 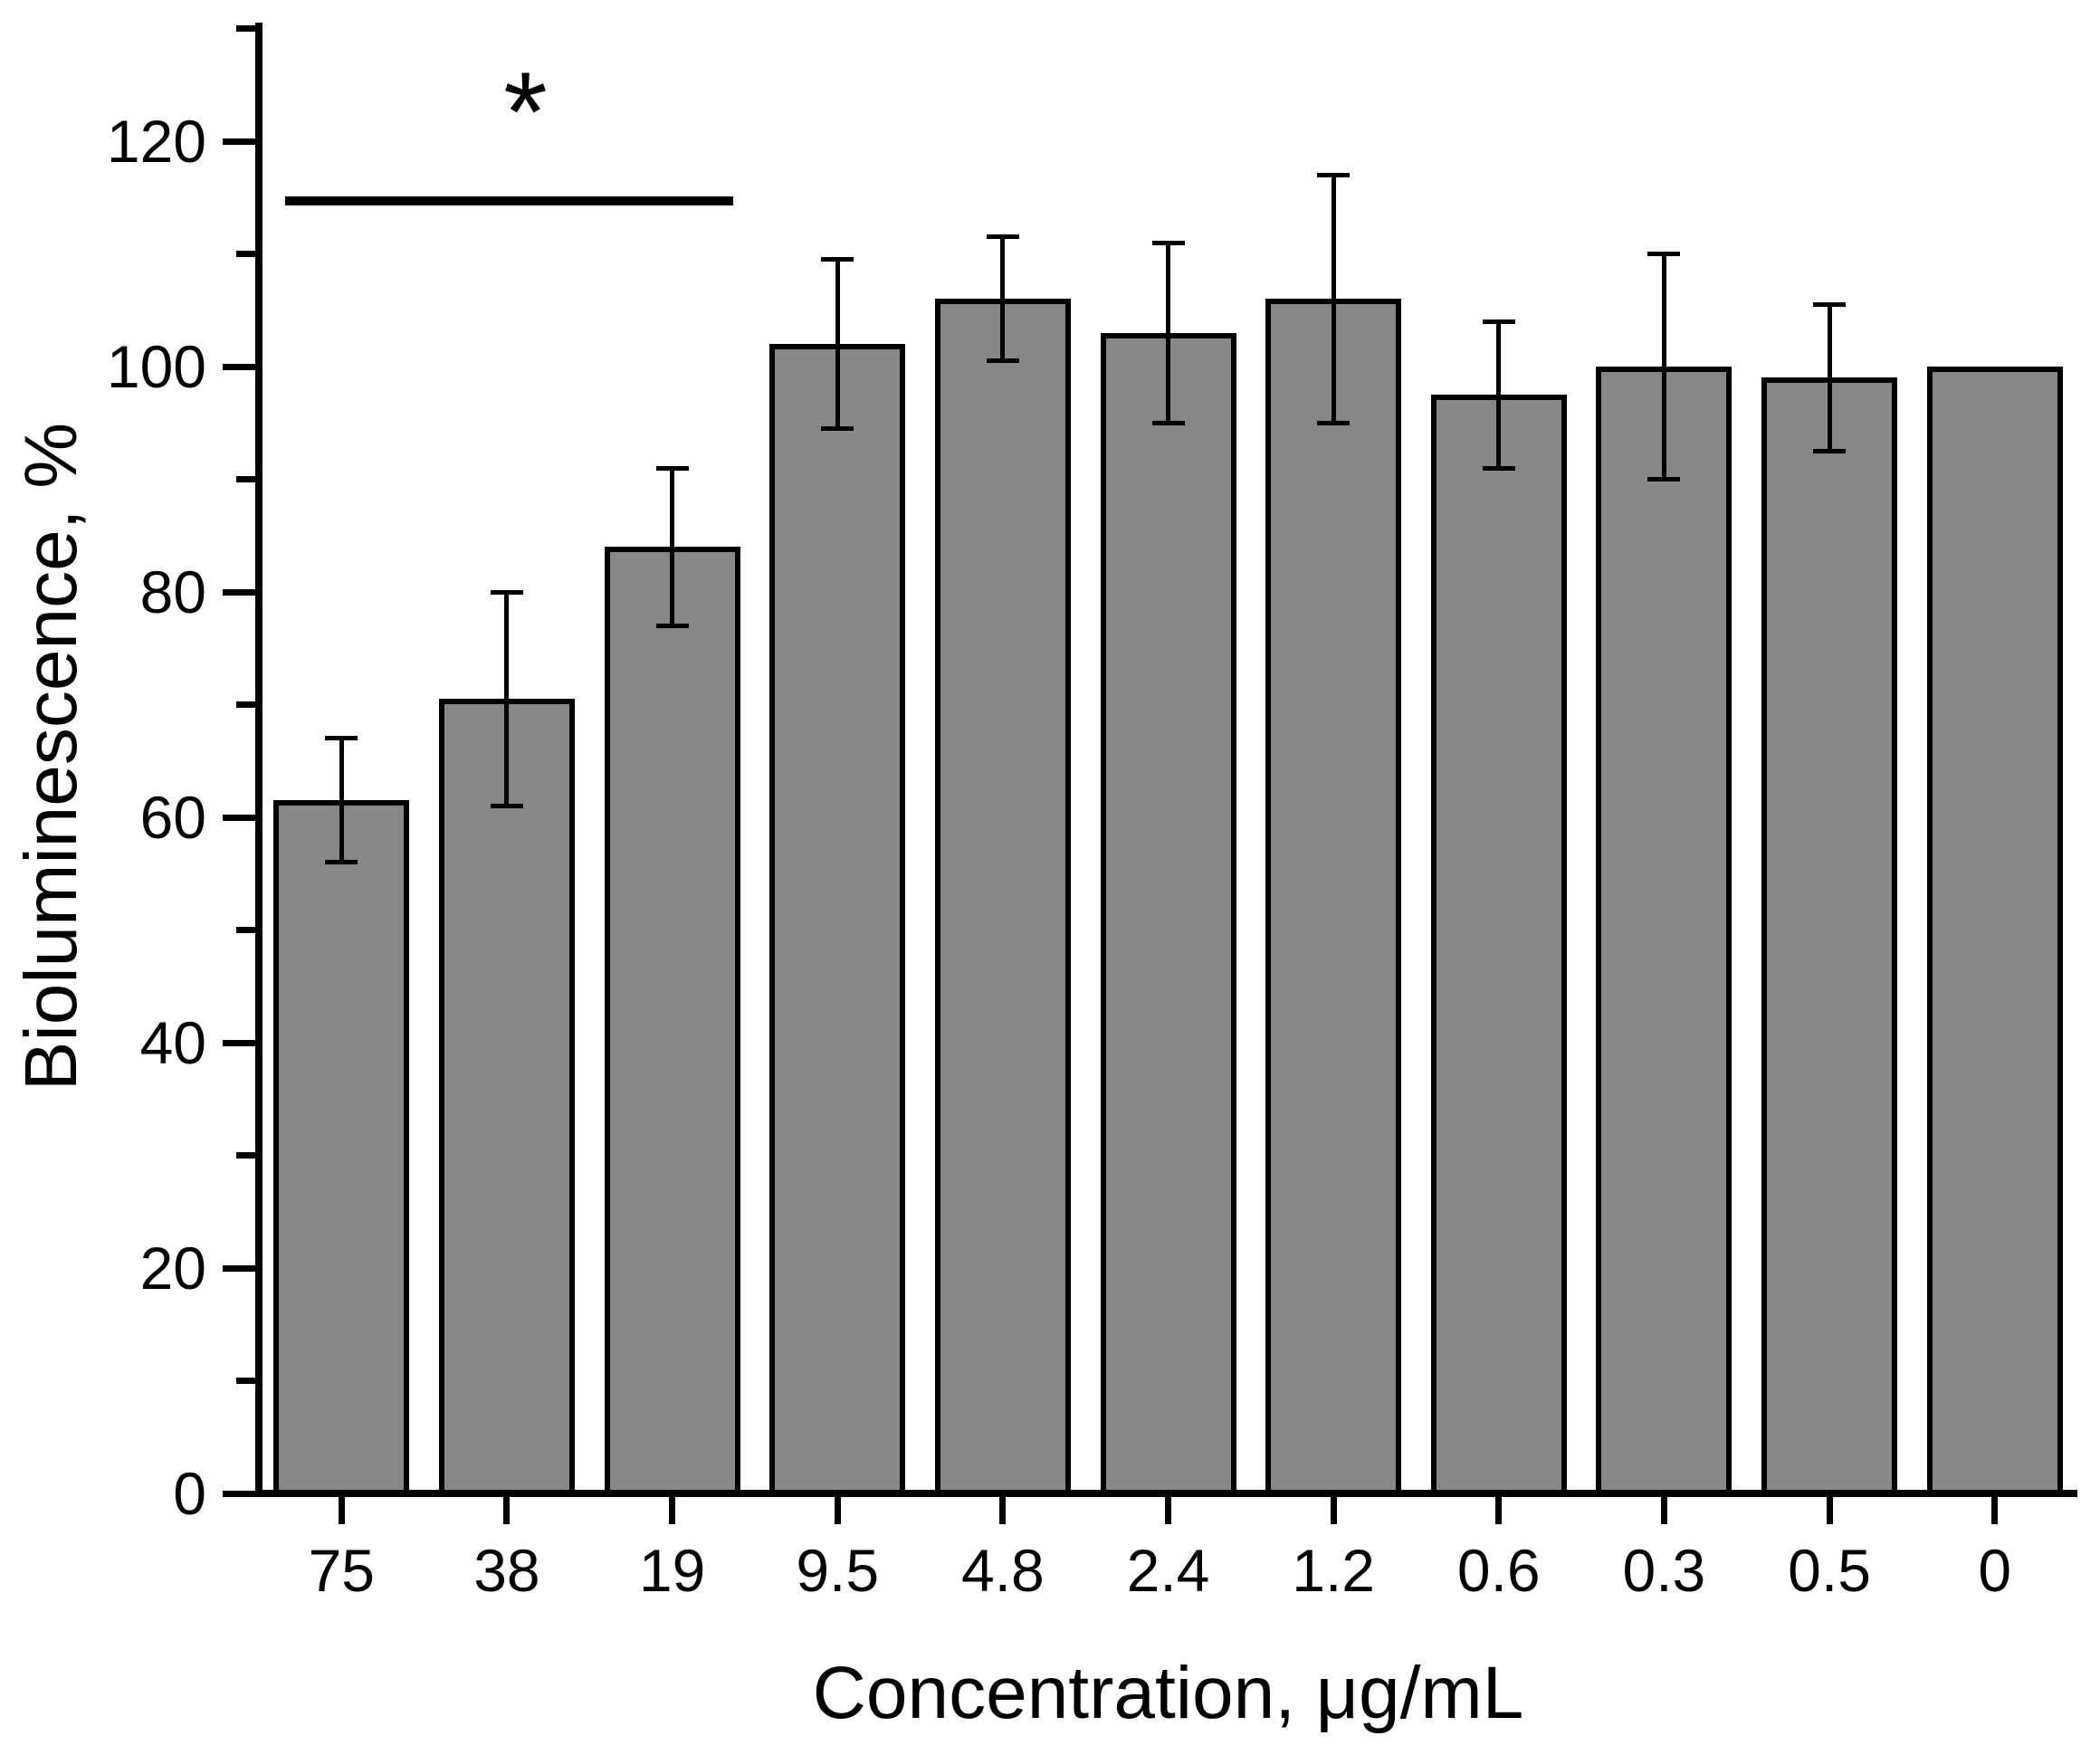 What do you see at coordinates (156, 141) in the screenshot?
I see `y-tick-label: 120` at bounding box center [156, 141].